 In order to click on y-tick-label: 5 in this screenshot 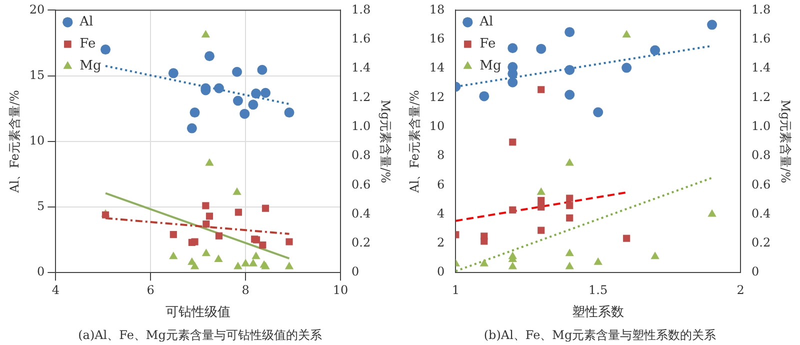, I will do `click(41, 206)`.